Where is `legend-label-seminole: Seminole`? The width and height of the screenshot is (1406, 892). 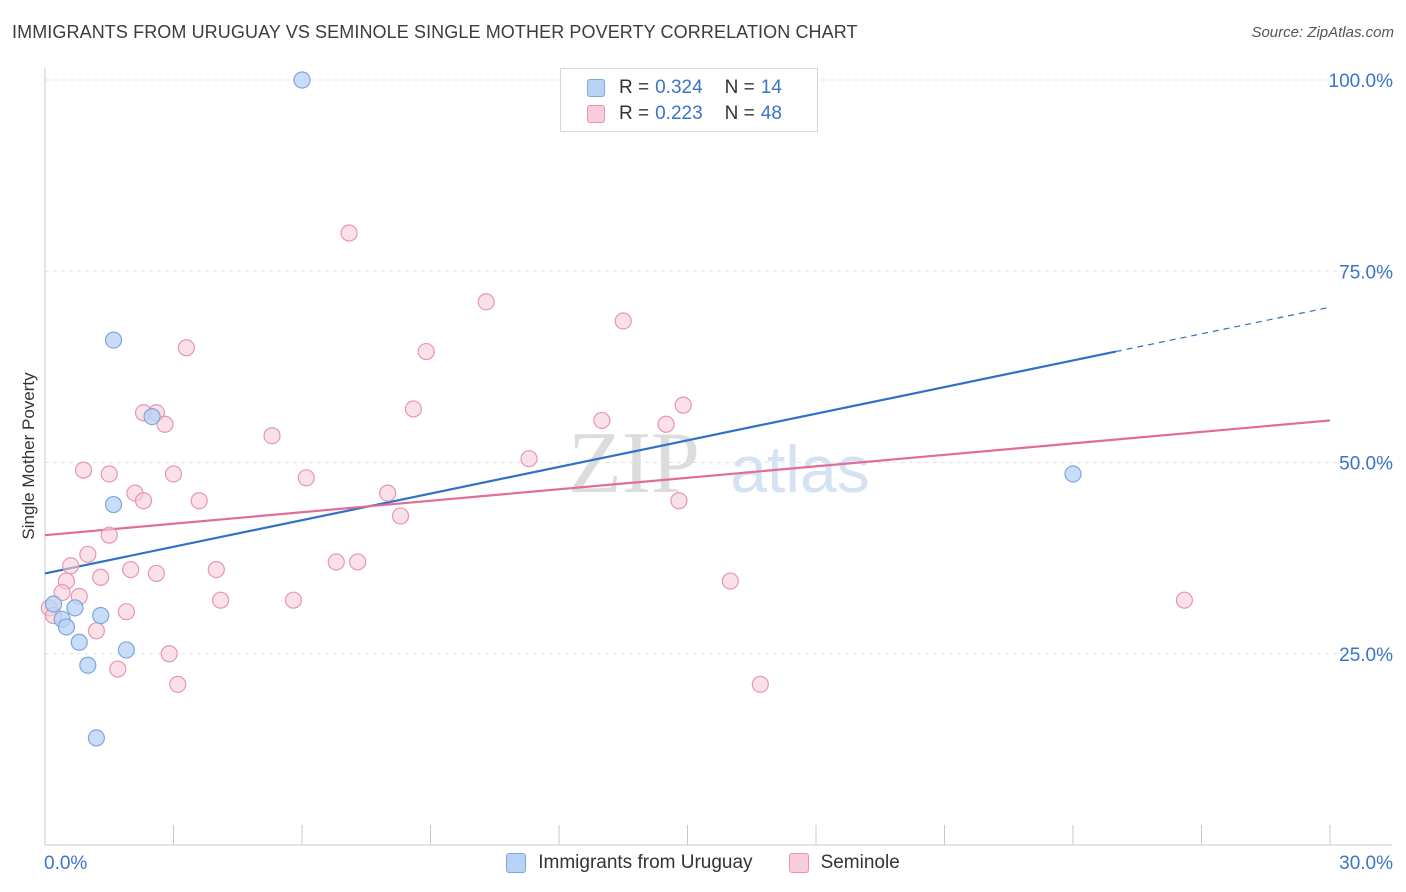 legend-label-seminole: Seminole is located at coordinates (860, 862).